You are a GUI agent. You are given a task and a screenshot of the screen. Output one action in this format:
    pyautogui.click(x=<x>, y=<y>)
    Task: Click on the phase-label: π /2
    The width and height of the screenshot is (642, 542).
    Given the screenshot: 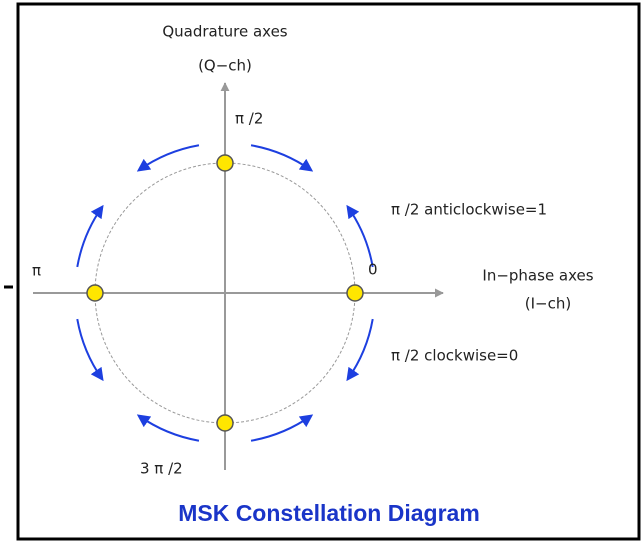 What is the action you would take?
    pyautogui.click(x=249, y=119)
    